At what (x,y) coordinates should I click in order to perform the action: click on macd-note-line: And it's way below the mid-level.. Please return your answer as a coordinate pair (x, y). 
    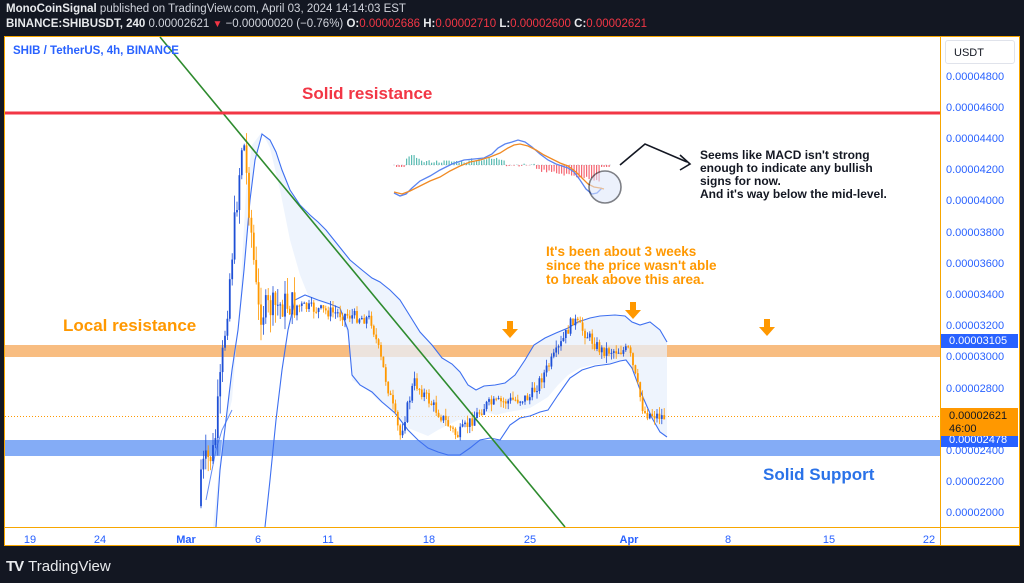
    Looking at the image, I should click on (793, 194).